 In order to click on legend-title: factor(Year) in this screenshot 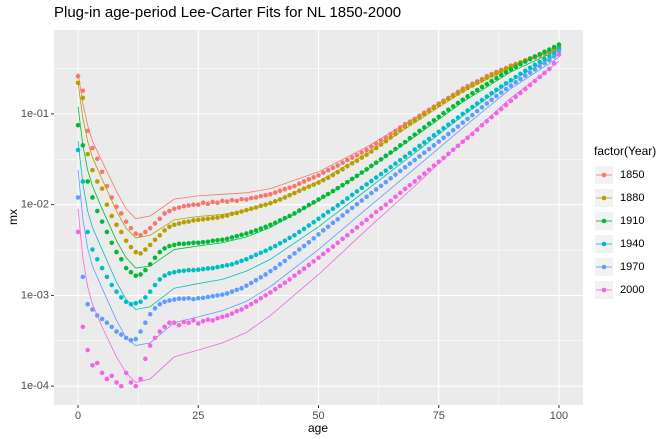, I will do `click(625, 151)`.